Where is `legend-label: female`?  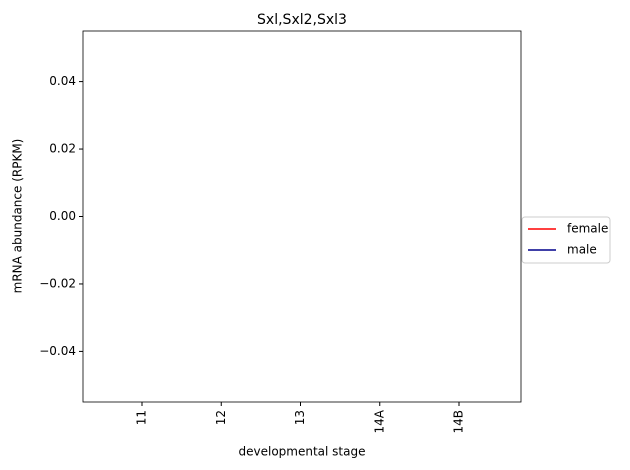
legend-label: female is located at coordinates (587, 229).